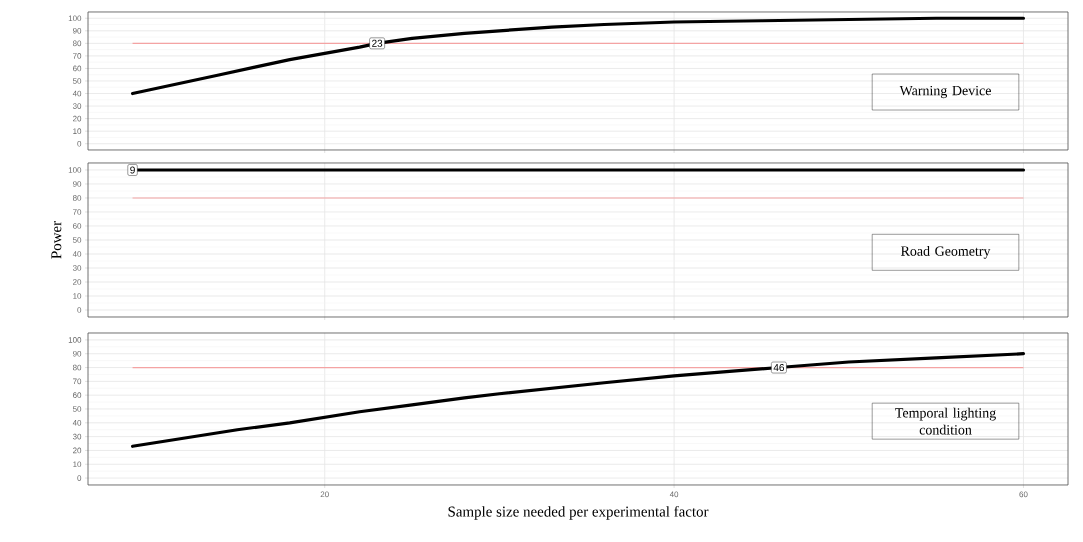 The height and width of the screenshot is (542, 1083). Describe the element at coordinates (779, 368) in the screenshot. I see `annotation: 46` at that location.